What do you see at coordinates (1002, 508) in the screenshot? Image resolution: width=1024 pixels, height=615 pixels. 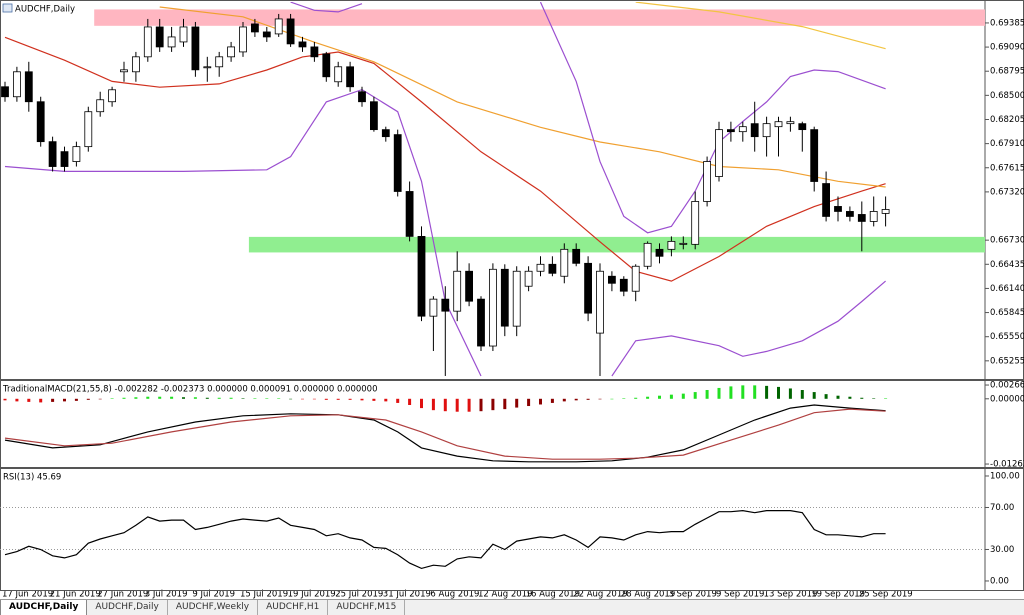 I see `y-tick-label: 70.00` at bounding box center [1002, 508].